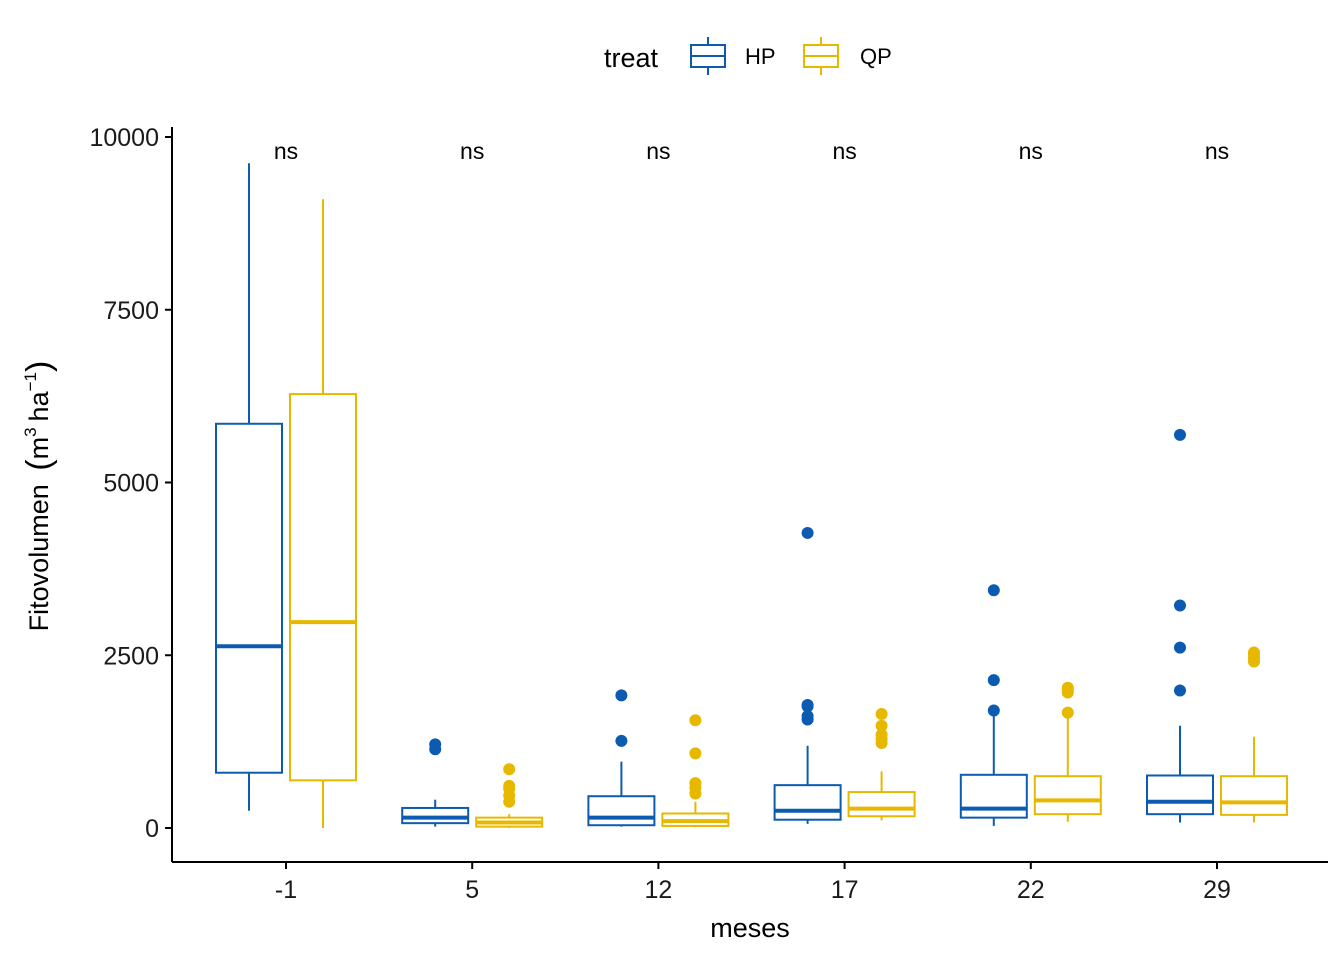 This screenshot has width=1344, height=960. Describe the element at coordinates (750, 928) in the screenshot. I see `x-axis-title: meses` at that location.